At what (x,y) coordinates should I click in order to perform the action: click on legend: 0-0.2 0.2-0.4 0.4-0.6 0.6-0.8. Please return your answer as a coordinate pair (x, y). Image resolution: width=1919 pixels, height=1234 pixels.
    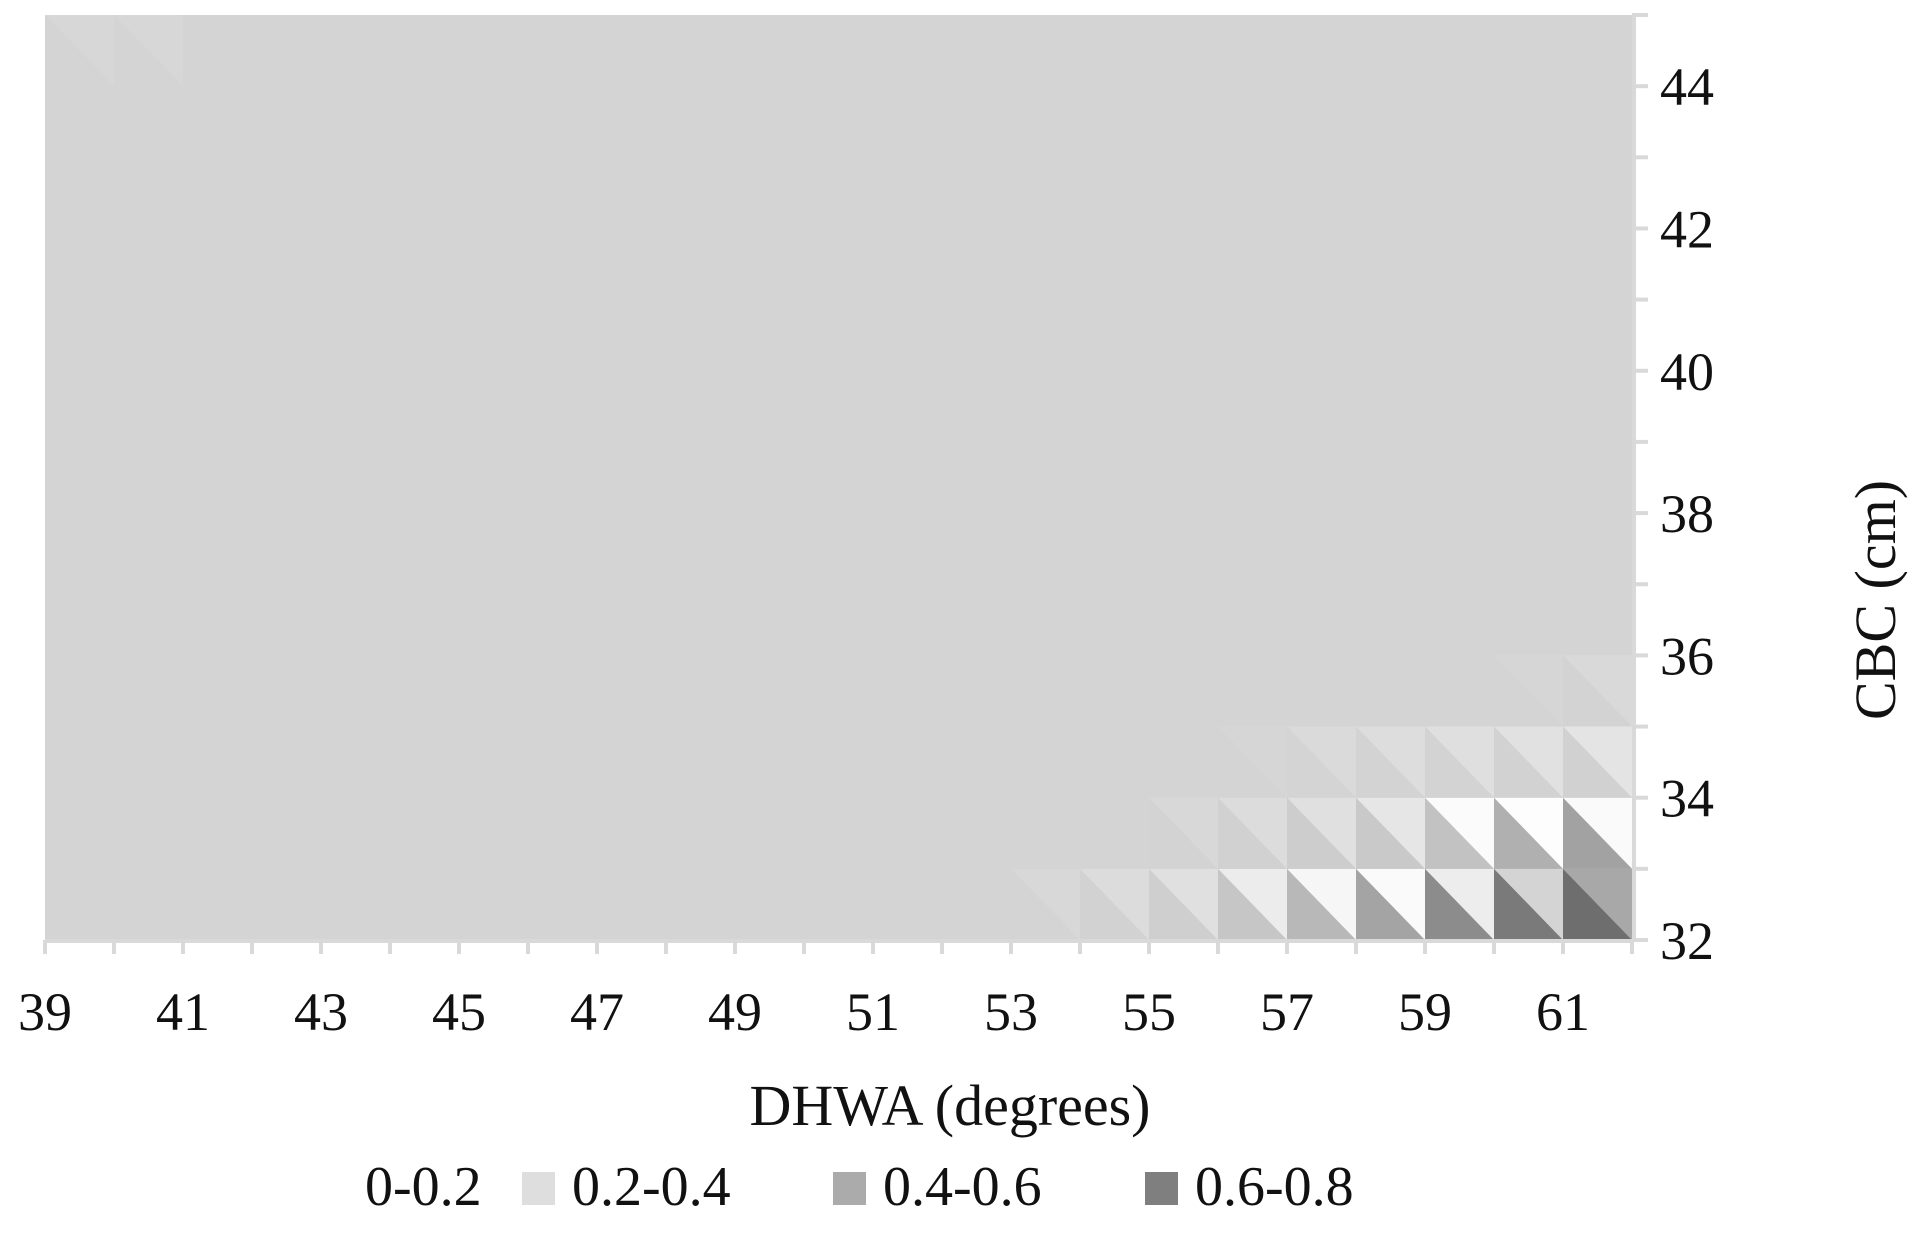
    Looking at the image, I should click on (859, 1187).